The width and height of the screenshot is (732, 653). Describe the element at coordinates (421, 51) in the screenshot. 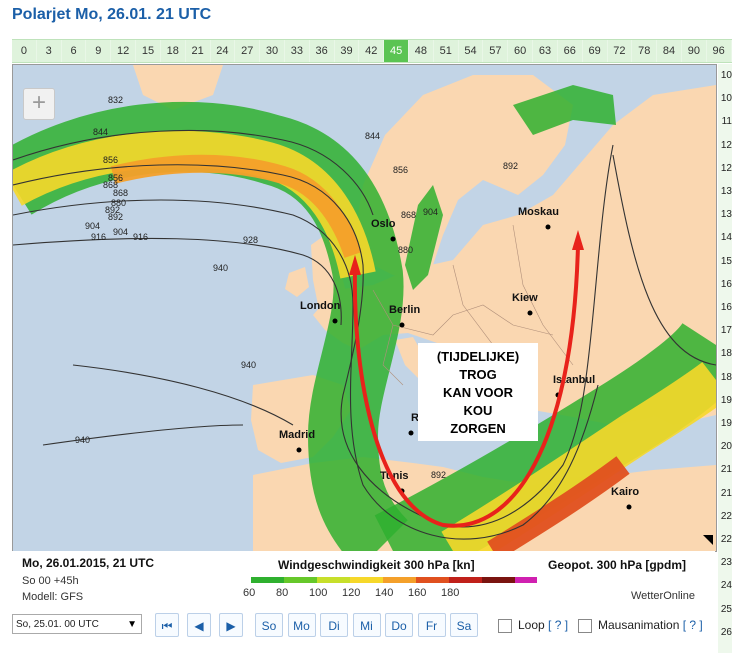

I see `hour-48: 48` at that location.